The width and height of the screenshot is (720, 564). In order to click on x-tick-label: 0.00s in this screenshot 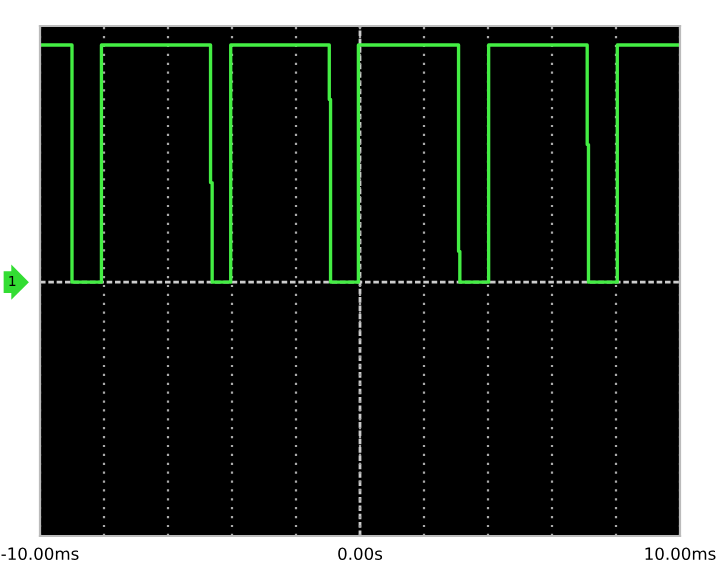, I will do `click(360, 554)`.